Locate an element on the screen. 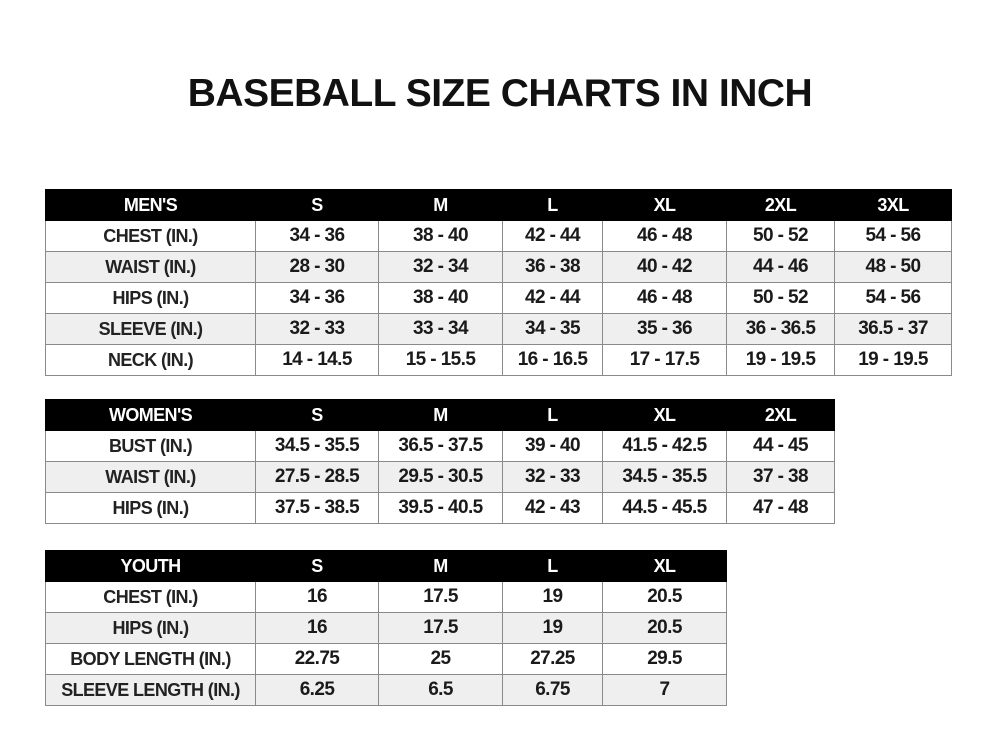  page-title: BASEBALL SIZE CHARTS IN INCH is located at coordinates (500, 93).